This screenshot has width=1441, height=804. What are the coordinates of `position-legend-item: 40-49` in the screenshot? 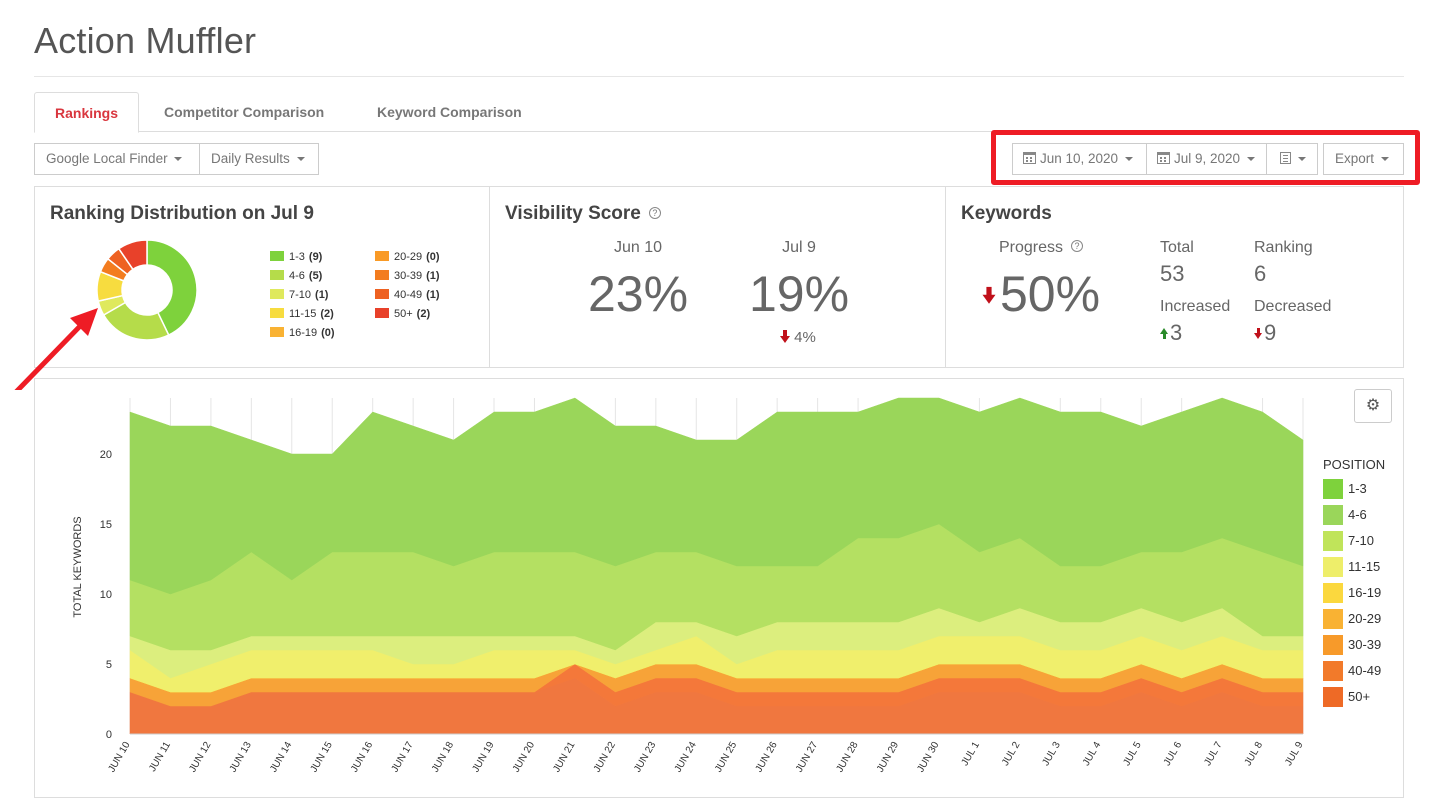 It's located at (1352, 671).